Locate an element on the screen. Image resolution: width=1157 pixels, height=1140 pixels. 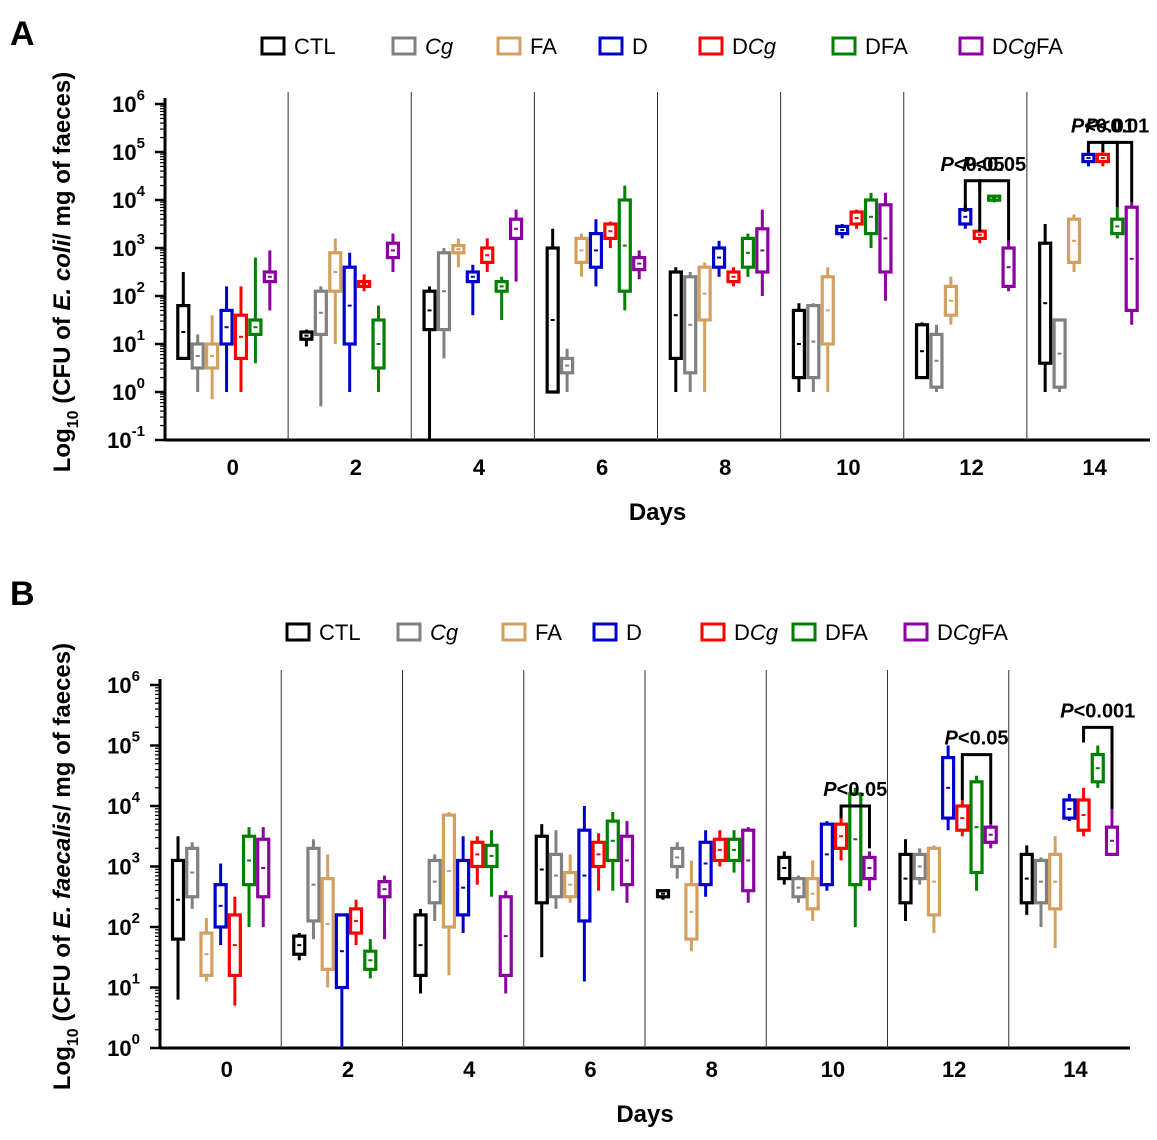
y-title-part: / mg of faeces) is located at coordinates (62, 727).